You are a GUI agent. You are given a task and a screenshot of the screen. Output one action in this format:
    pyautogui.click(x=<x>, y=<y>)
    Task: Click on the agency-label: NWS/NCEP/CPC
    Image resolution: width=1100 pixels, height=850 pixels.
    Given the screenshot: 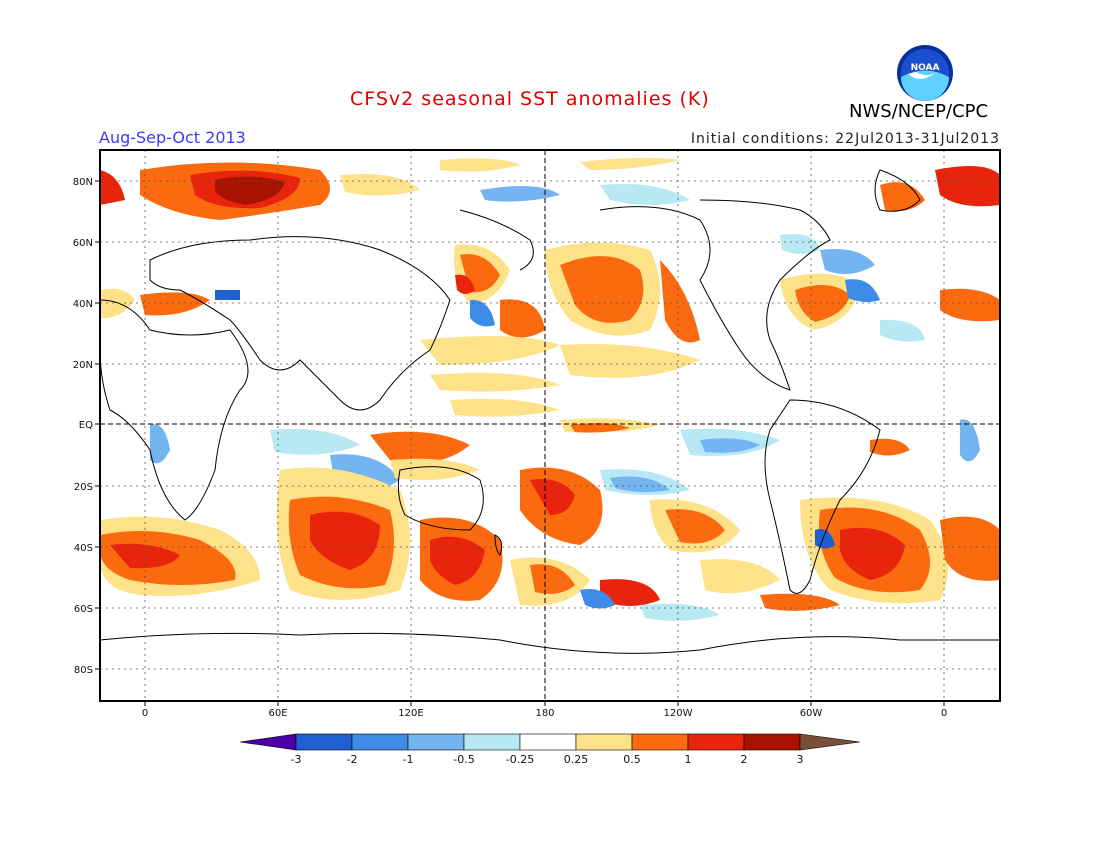 What is the action you would take?
    pyautogui.click(x=919, y=111)
    